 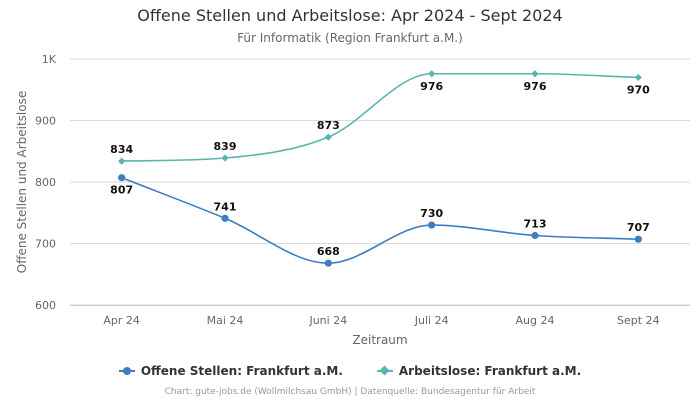 I want to click on x-tick-label: Sept 24, so click(x=638, y=320).